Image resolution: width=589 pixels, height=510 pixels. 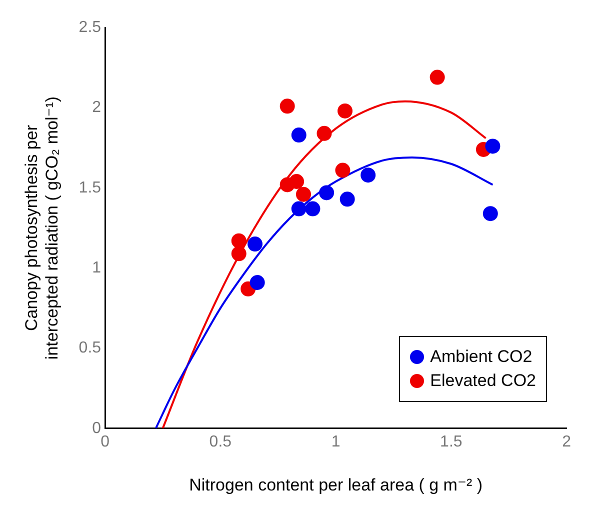 I want to click on y-tick-label: 1, so click(x=97, y=267).